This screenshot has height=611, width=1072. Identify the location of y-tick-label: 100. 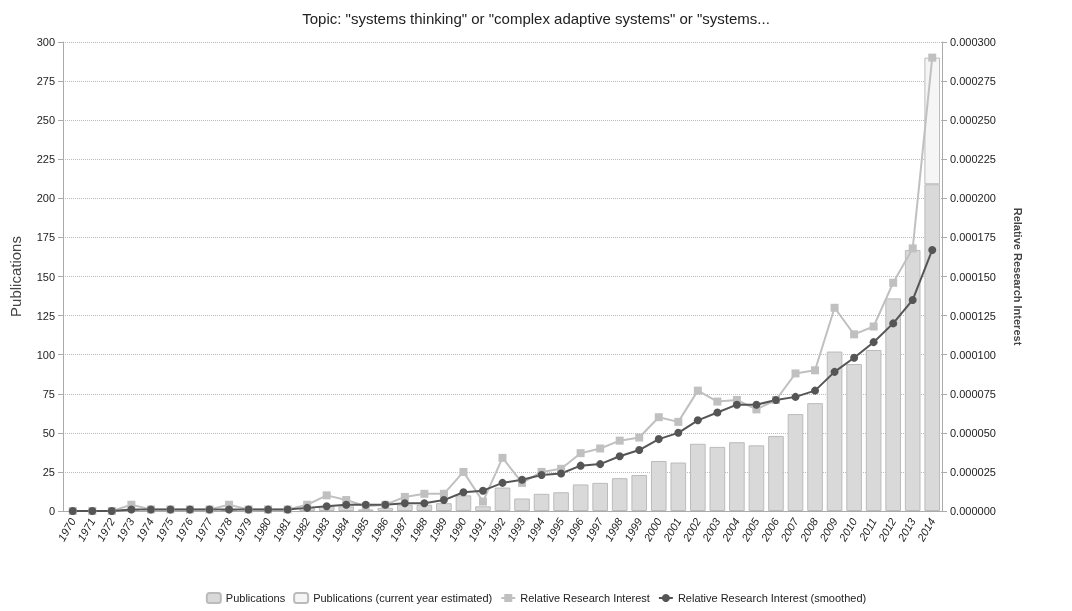
(45, 354).